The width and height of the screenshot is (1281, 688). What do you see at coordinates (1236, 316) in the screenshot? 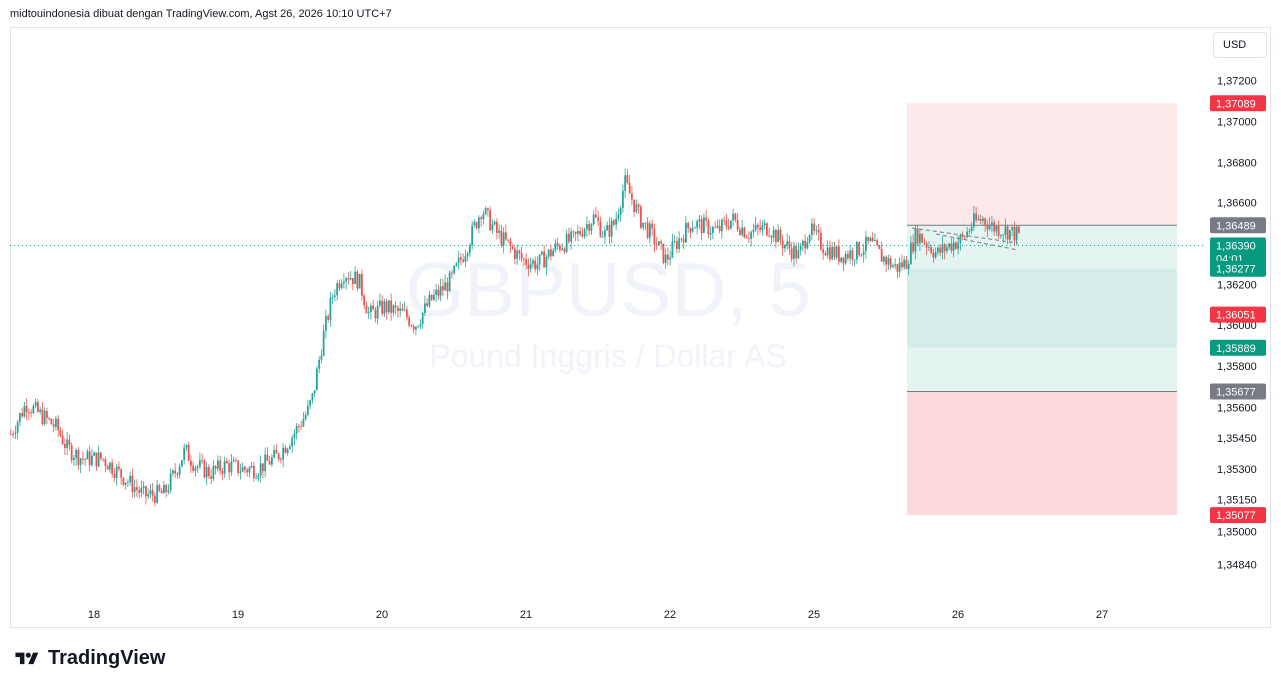
I see `price-label-t2: 1,36051` at bounding box center [1236, 316].